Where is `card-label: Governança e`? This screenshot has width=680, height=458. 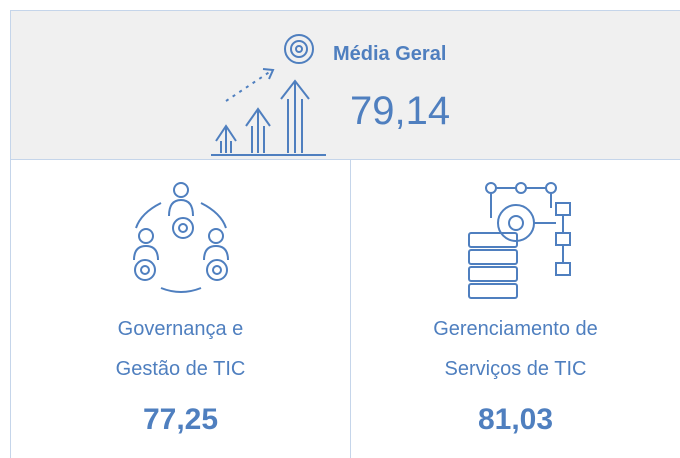 card-label: Governança e is located at coordinates (180, 329).